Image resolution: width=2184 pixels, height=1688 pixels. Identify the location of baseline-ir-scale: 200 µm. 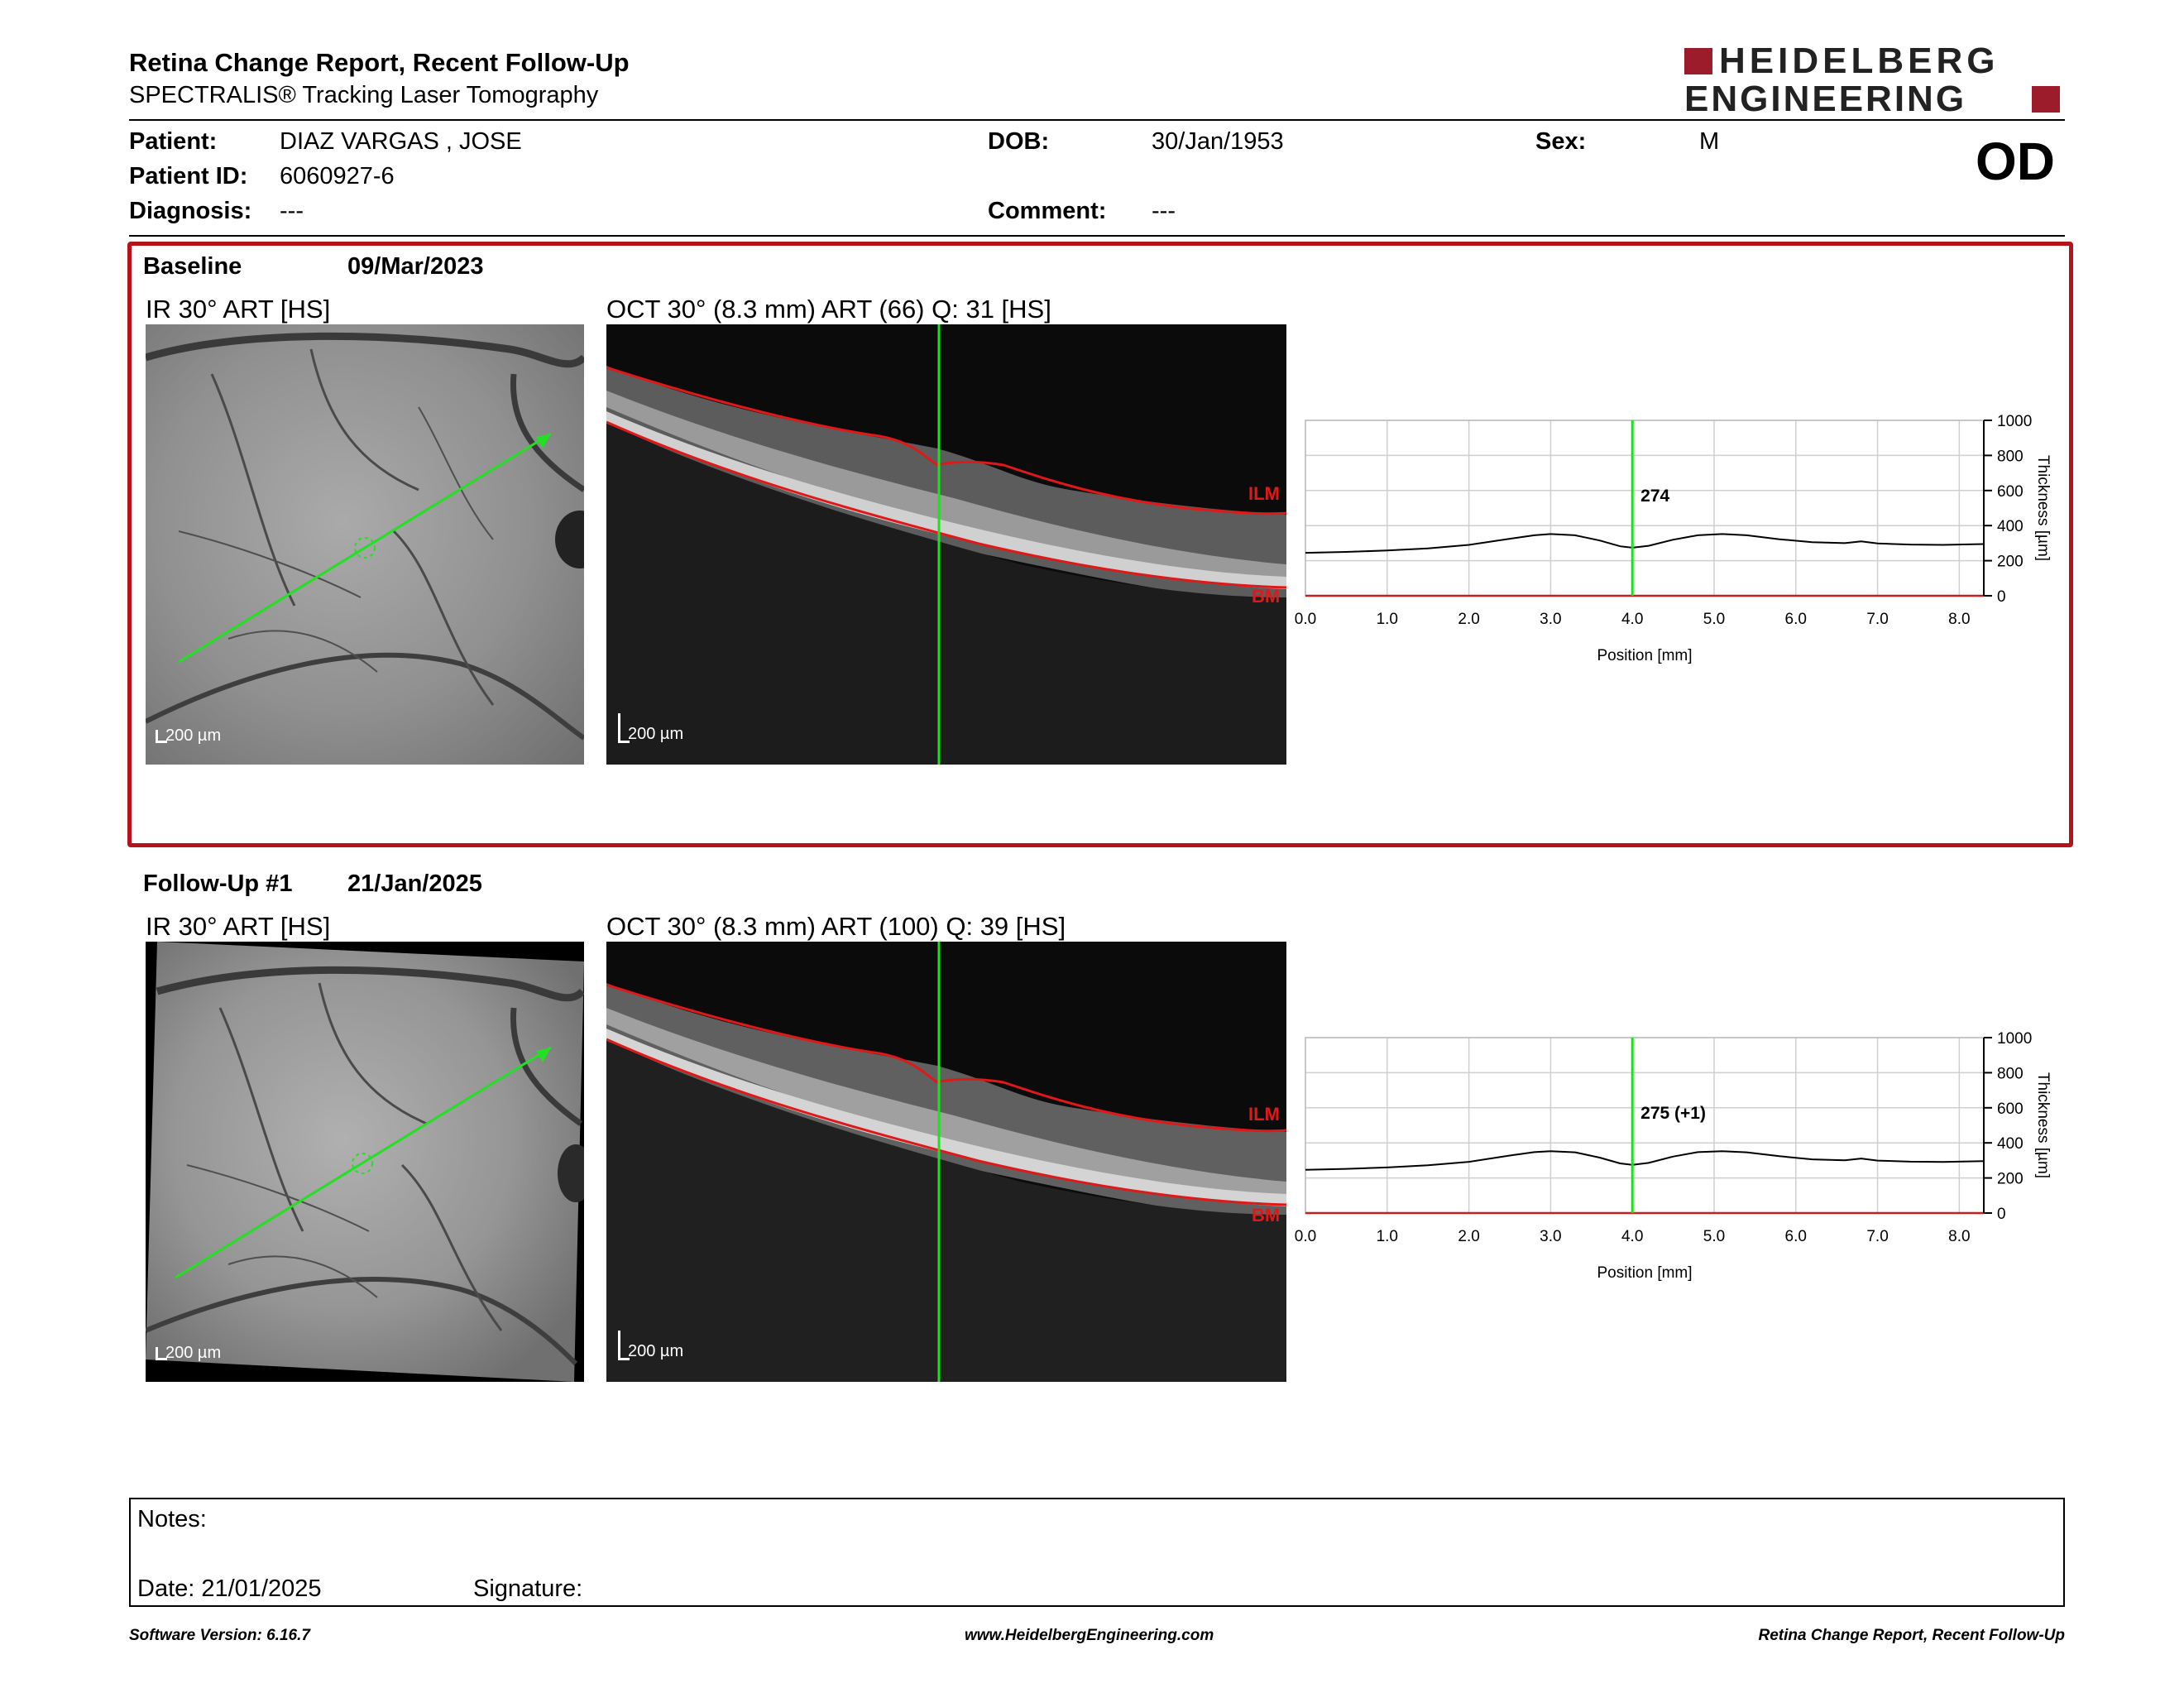
(193, 736).